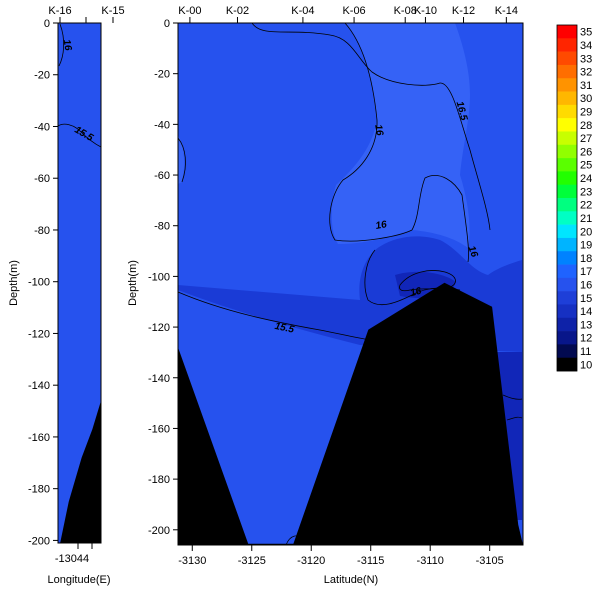  Describe the element at coordinates (14, 283) in the screenshot. I see `left-y-axis-label: Depth(m)` at that location.